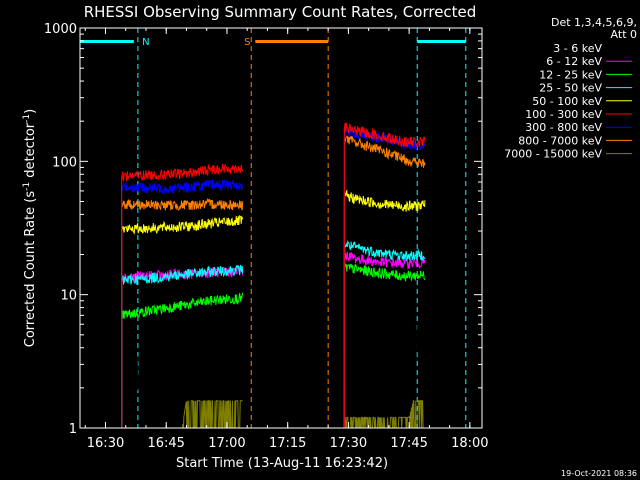 The height and width of the screenshot is (480, 640). Describe the element at coordinates (145, 42) in the screenshot. I see `flag-label-n: N` at that location.